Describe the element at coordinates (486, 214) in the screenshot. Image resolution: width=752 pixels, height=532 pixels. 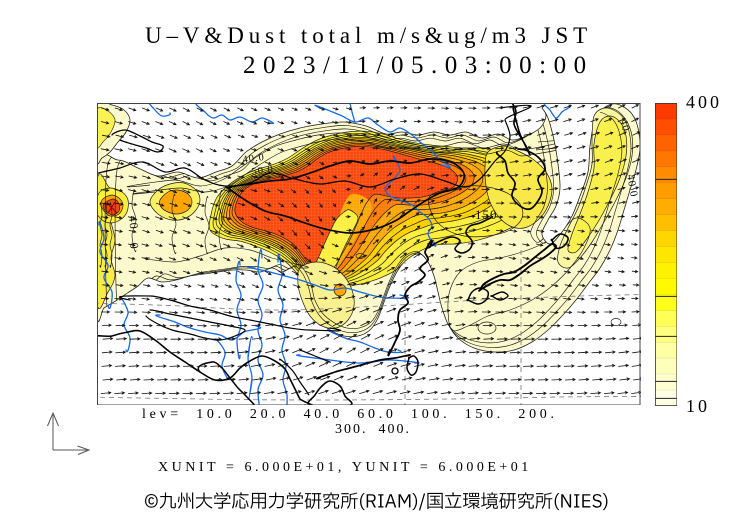
I see `svg-text: 150` at that location.